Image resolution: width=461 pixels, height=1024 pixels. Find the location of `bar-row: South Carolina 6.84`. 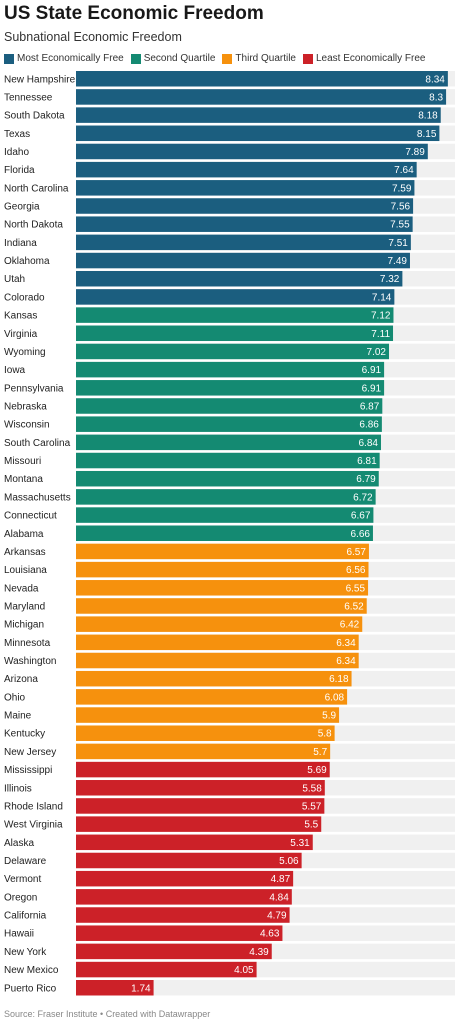

bar-row: South Carolina 6.84 is located at coordinates (229, 442).